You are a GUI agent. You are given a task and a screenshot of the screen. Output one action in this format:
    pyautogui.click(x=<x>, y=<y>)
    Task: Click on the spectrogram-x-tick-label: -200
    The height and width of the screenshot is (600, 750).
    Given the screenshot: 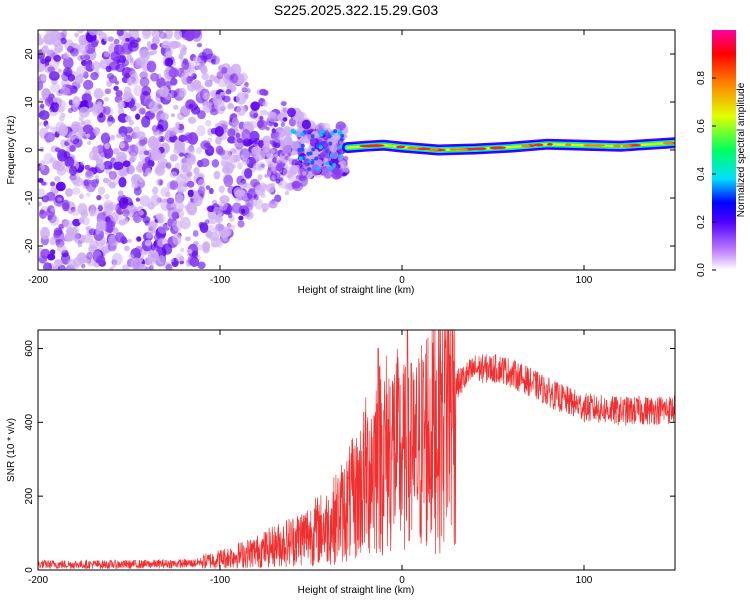 What is the action you would take?
    pyautogui.click(x=38, y=280)
    